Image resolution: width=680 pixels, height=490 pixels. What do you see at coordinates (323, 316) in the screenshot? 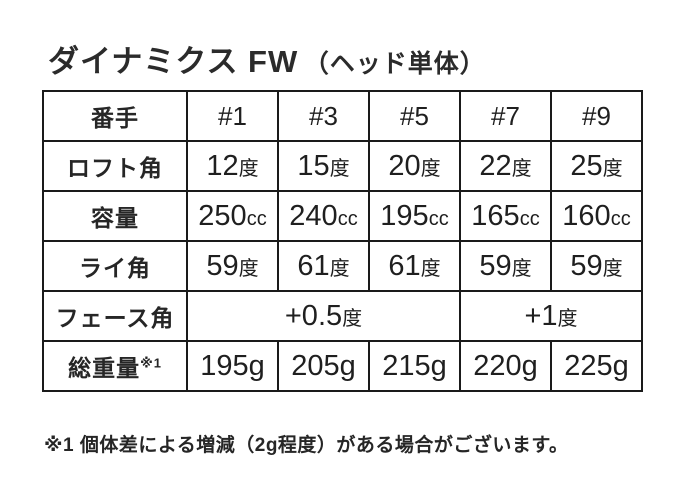
I see `face-angle-cell-135: +0.5度` at bounding box center [323, 316].